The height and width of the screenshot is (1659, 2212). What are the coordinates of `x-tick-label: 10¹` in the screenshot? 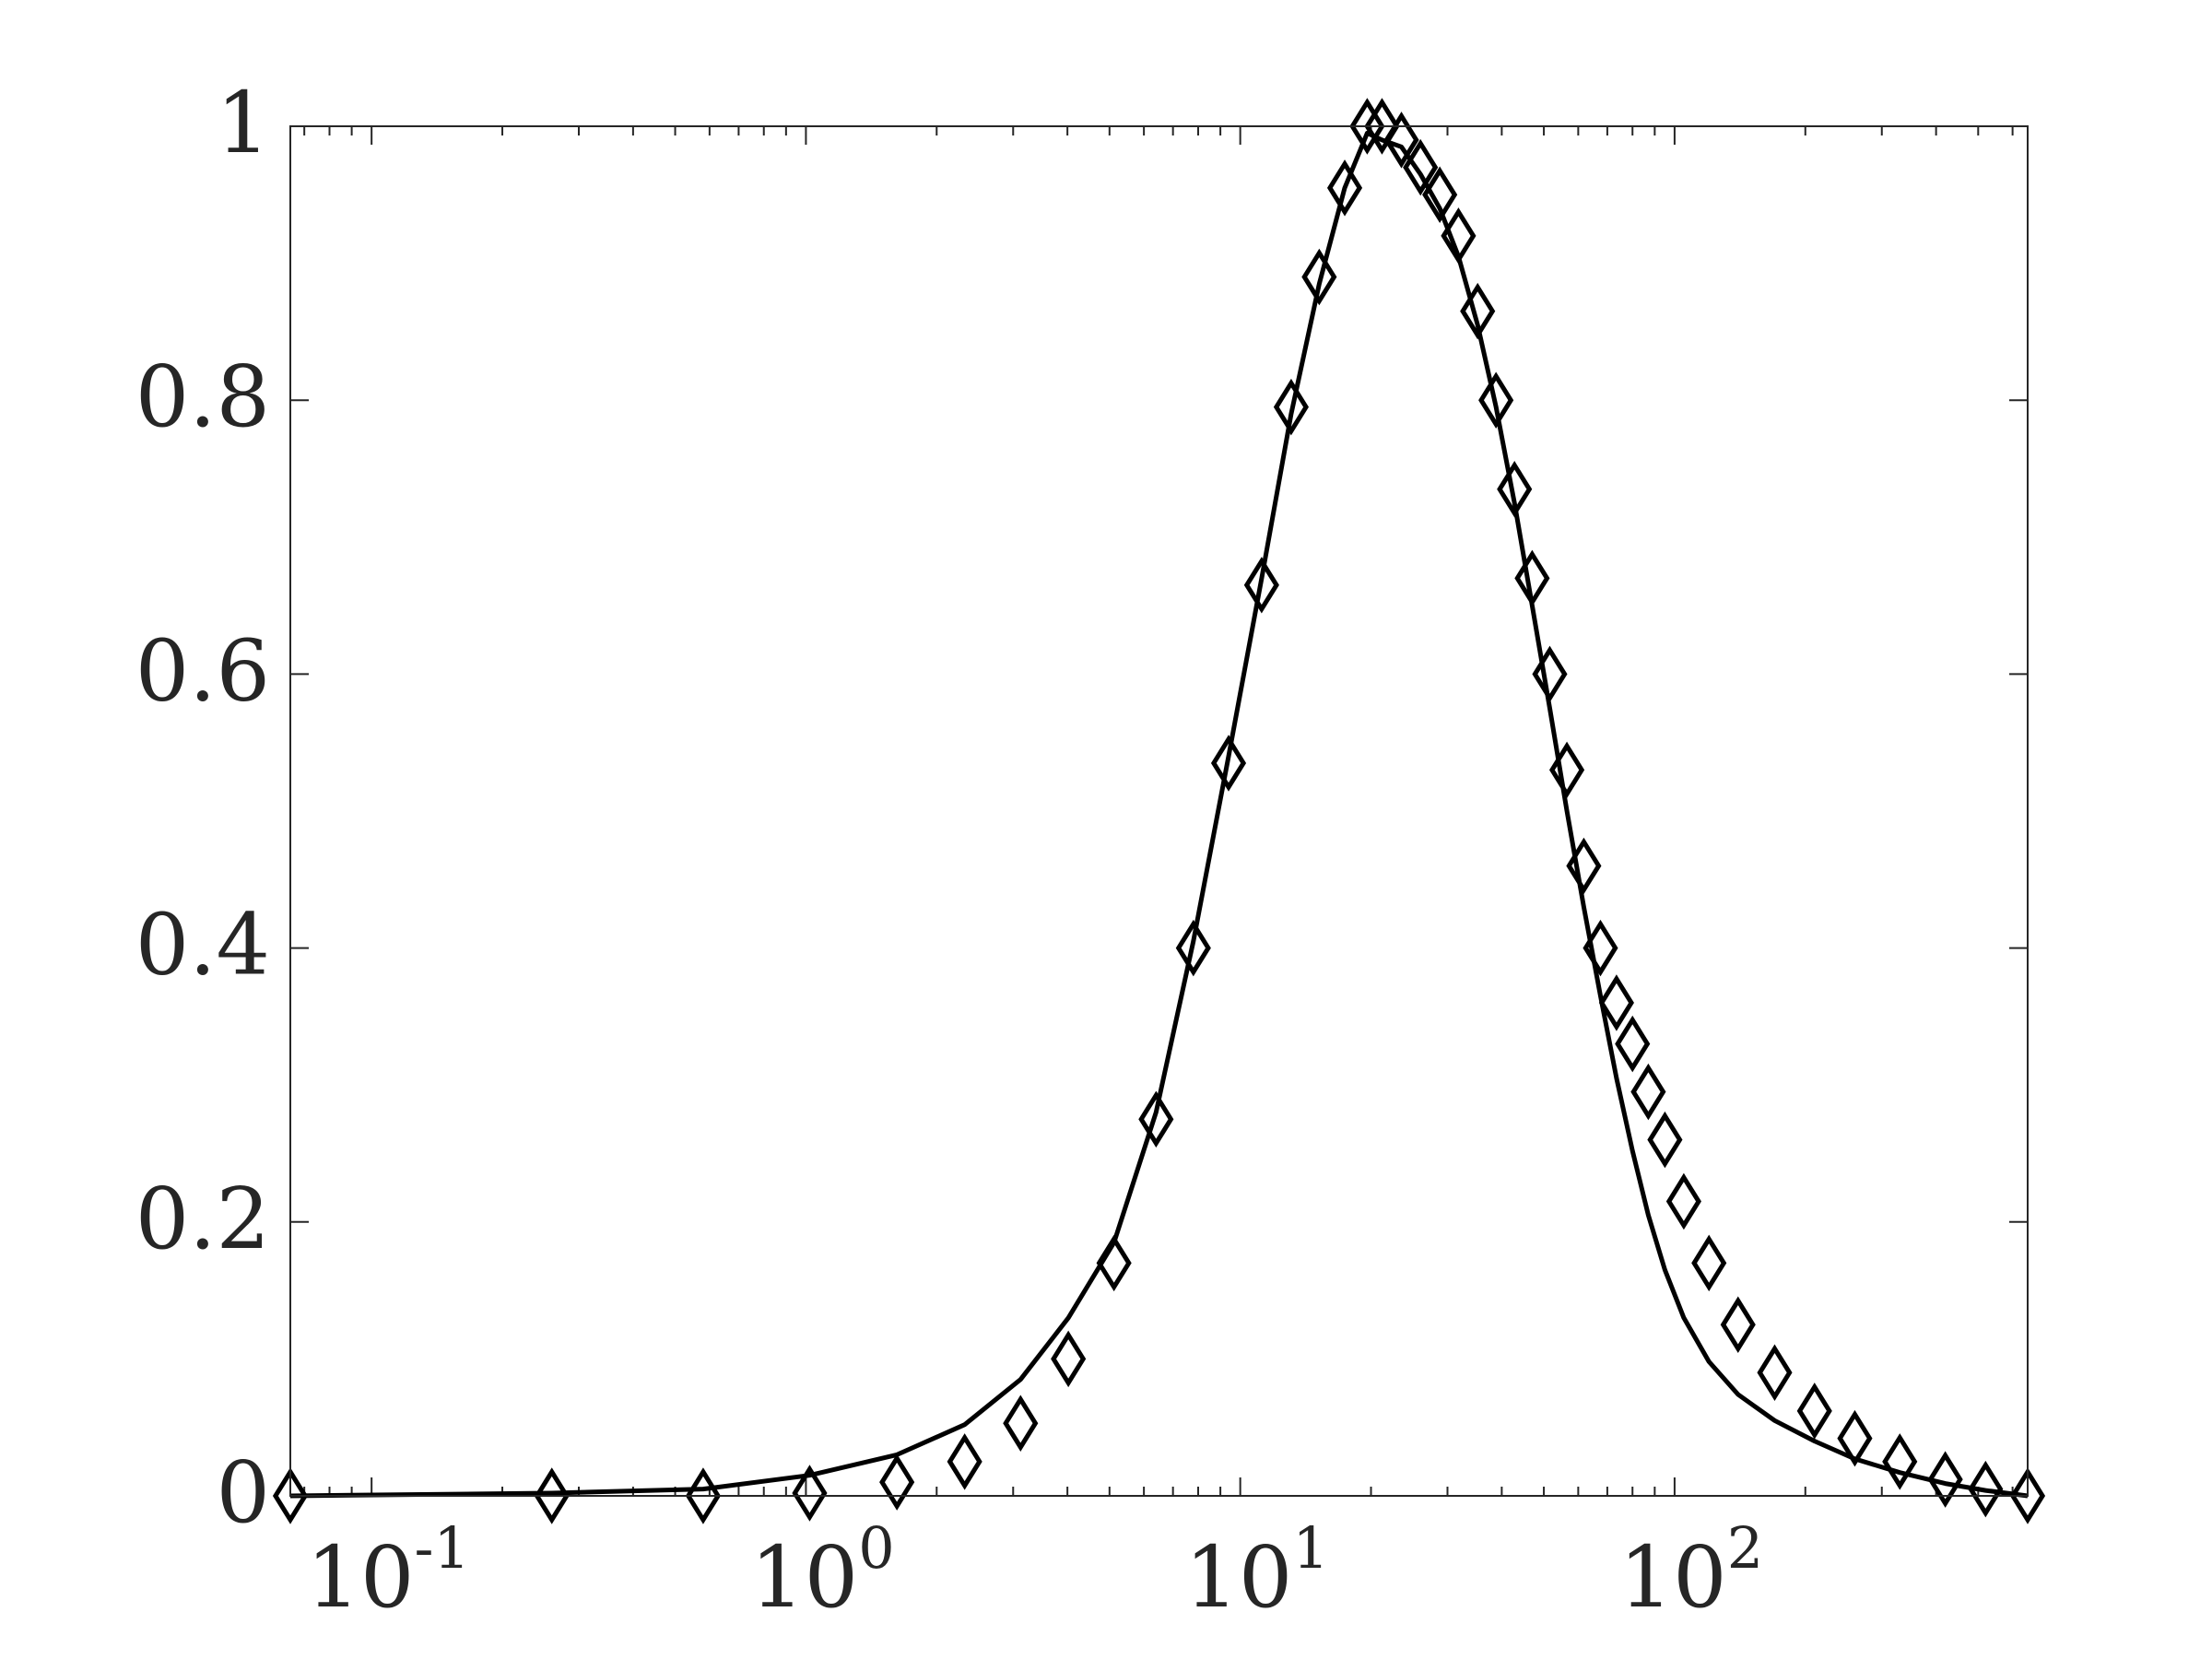 It's located at (1256, 1570).